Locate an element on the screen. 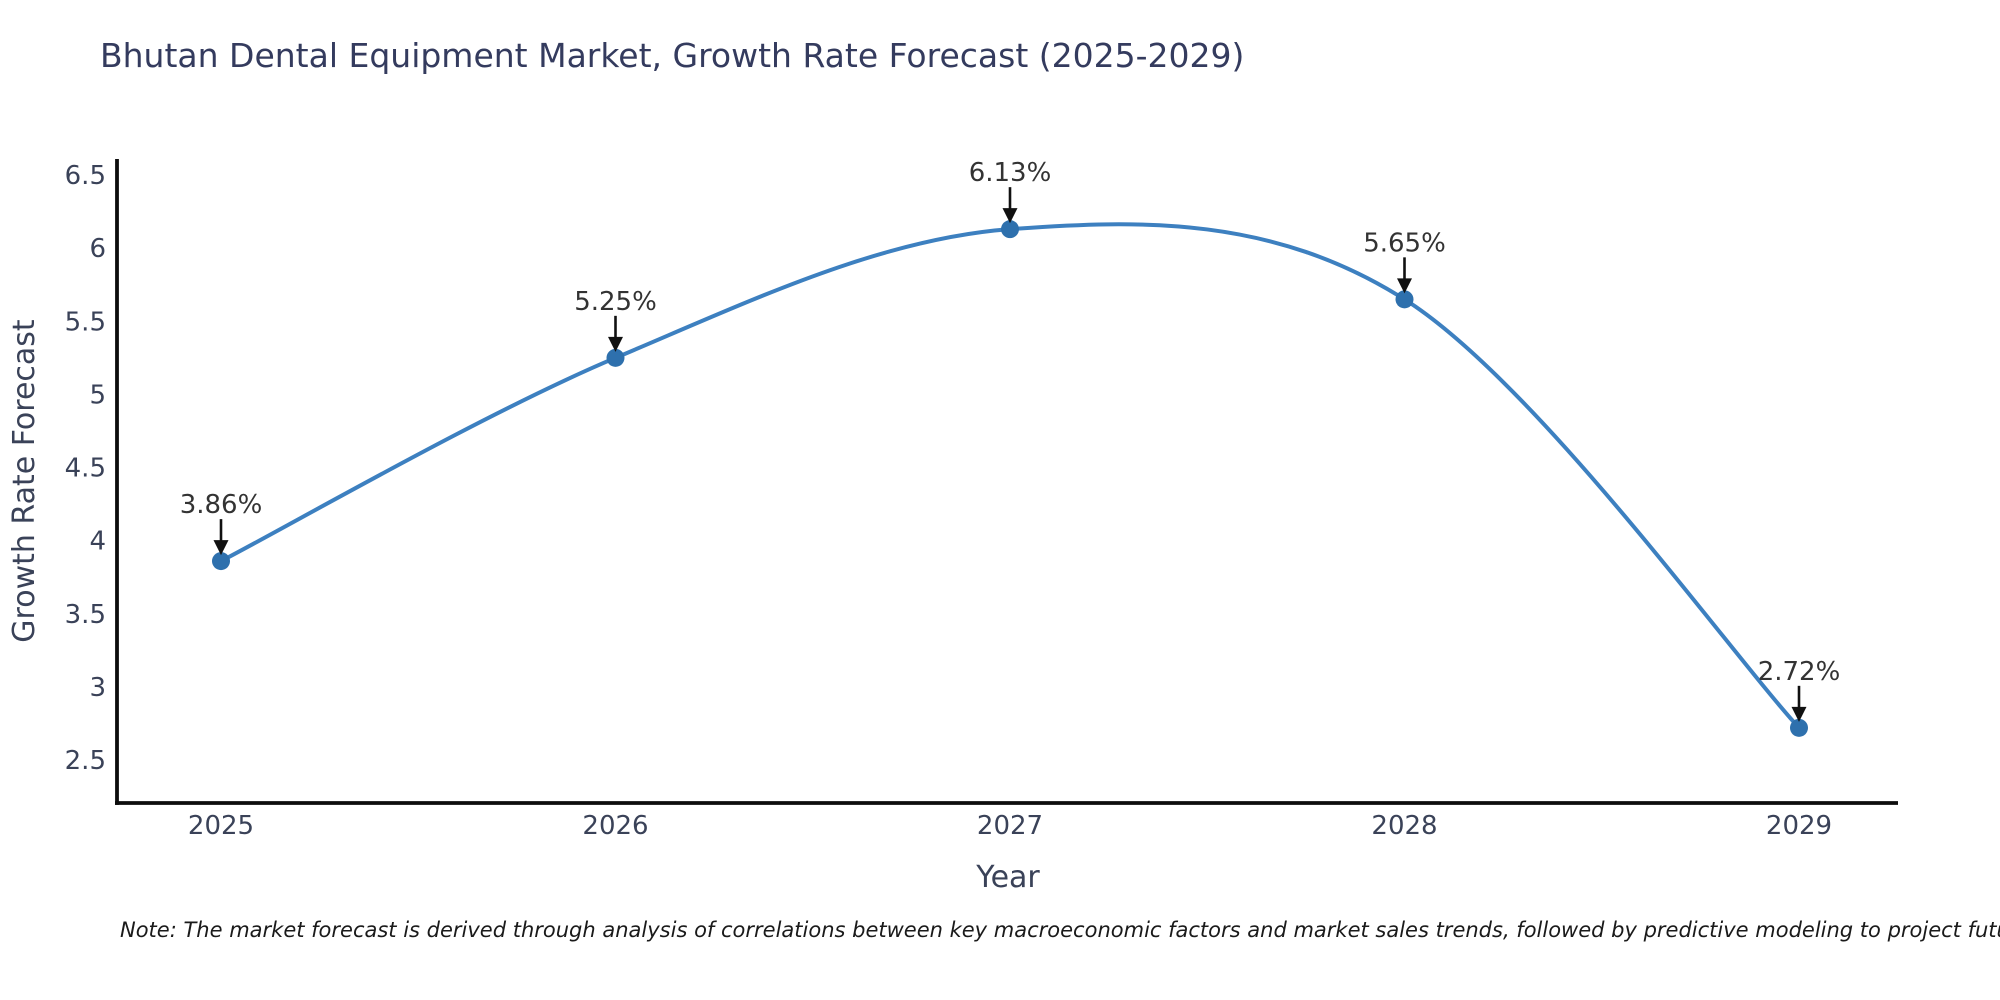  y-tick-label: 3 is located at coordinates (97, 688).